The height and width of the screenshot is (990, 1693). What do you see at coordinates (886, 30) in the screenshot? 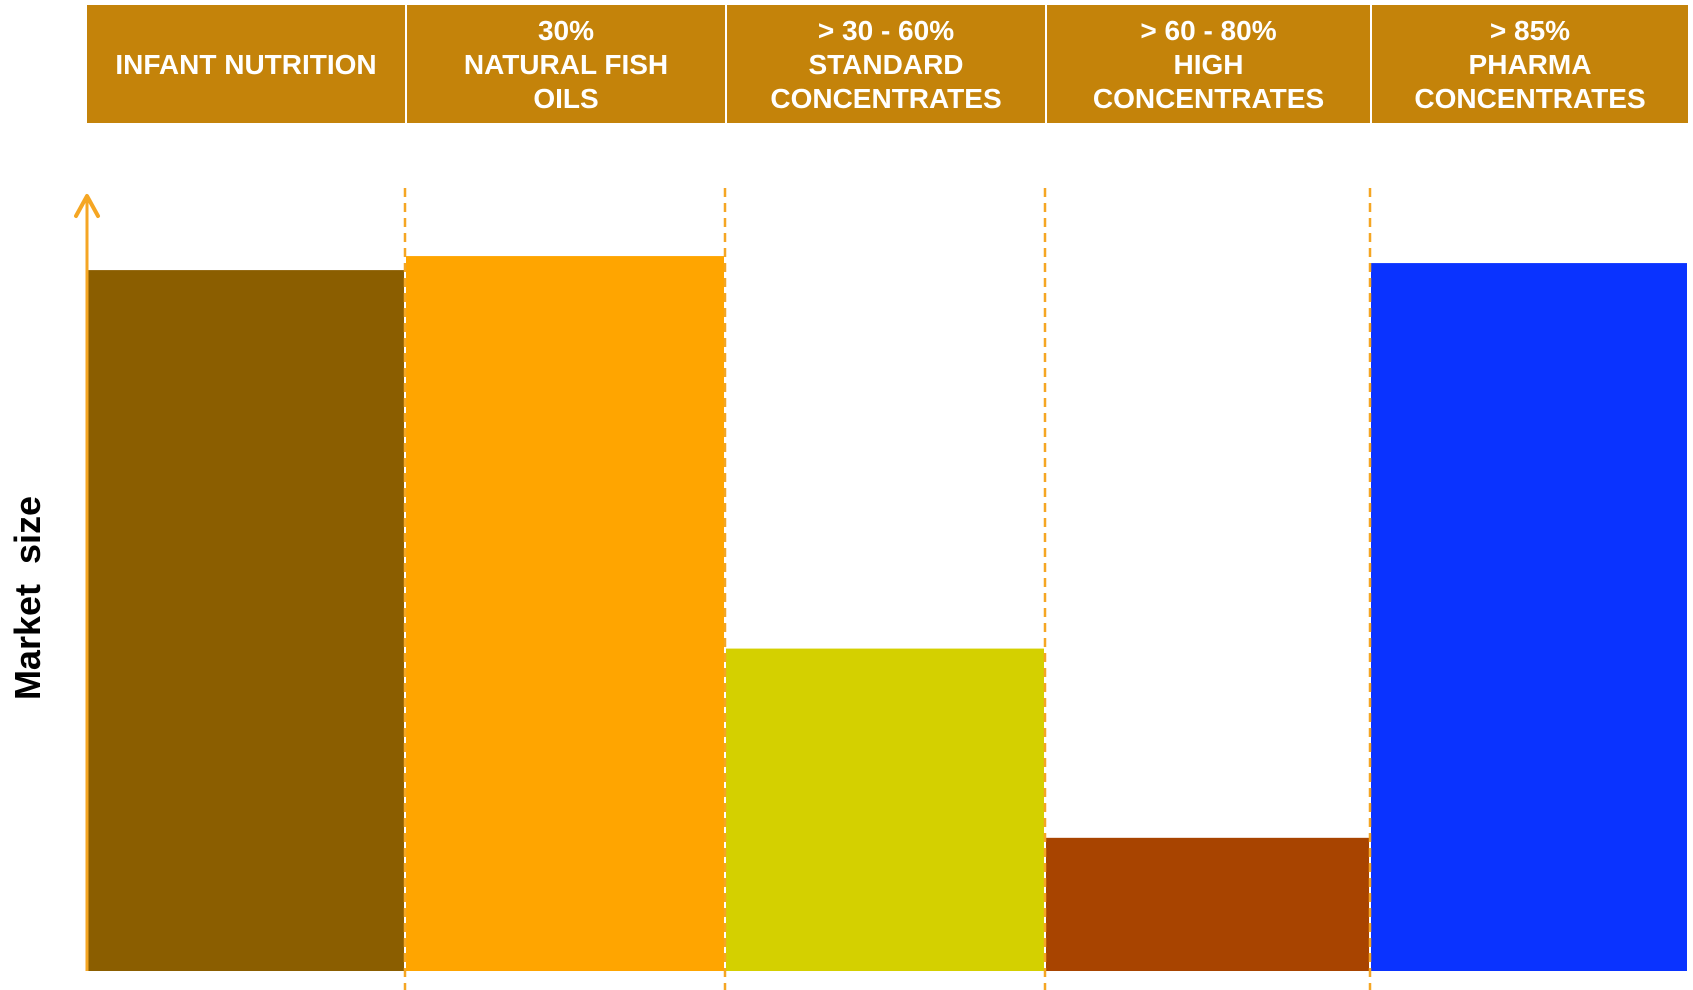
I see `category-header-label: > 30 - 60%` at bounding box center [886, 30].